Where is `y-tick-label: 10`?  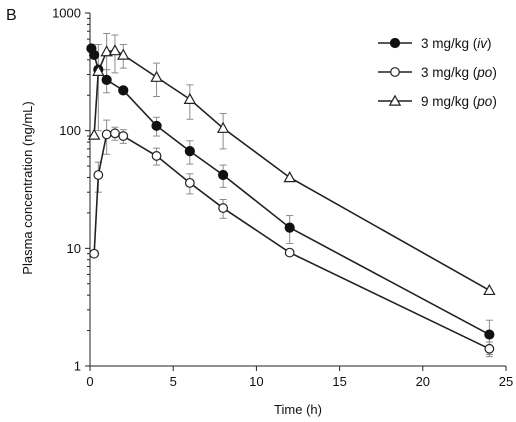
y-tick-label: 10 is located at coordinates (74, 248).